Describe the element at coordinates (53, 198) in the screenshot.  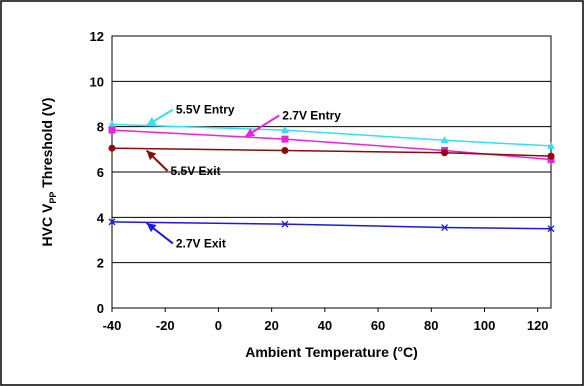
I see `y-axis-title-subscript: PP` at that location.